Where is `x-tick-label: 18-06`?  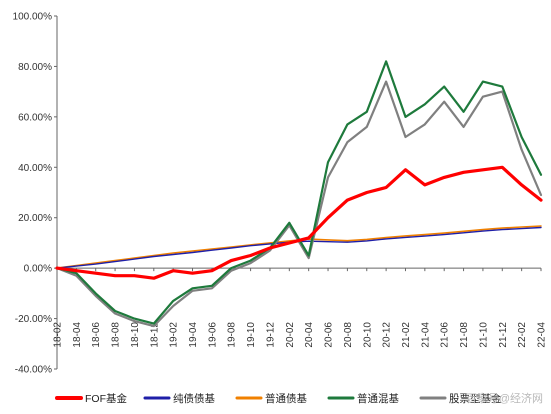
x-tick-label: 18-06 is located at coordinates (96, 335).